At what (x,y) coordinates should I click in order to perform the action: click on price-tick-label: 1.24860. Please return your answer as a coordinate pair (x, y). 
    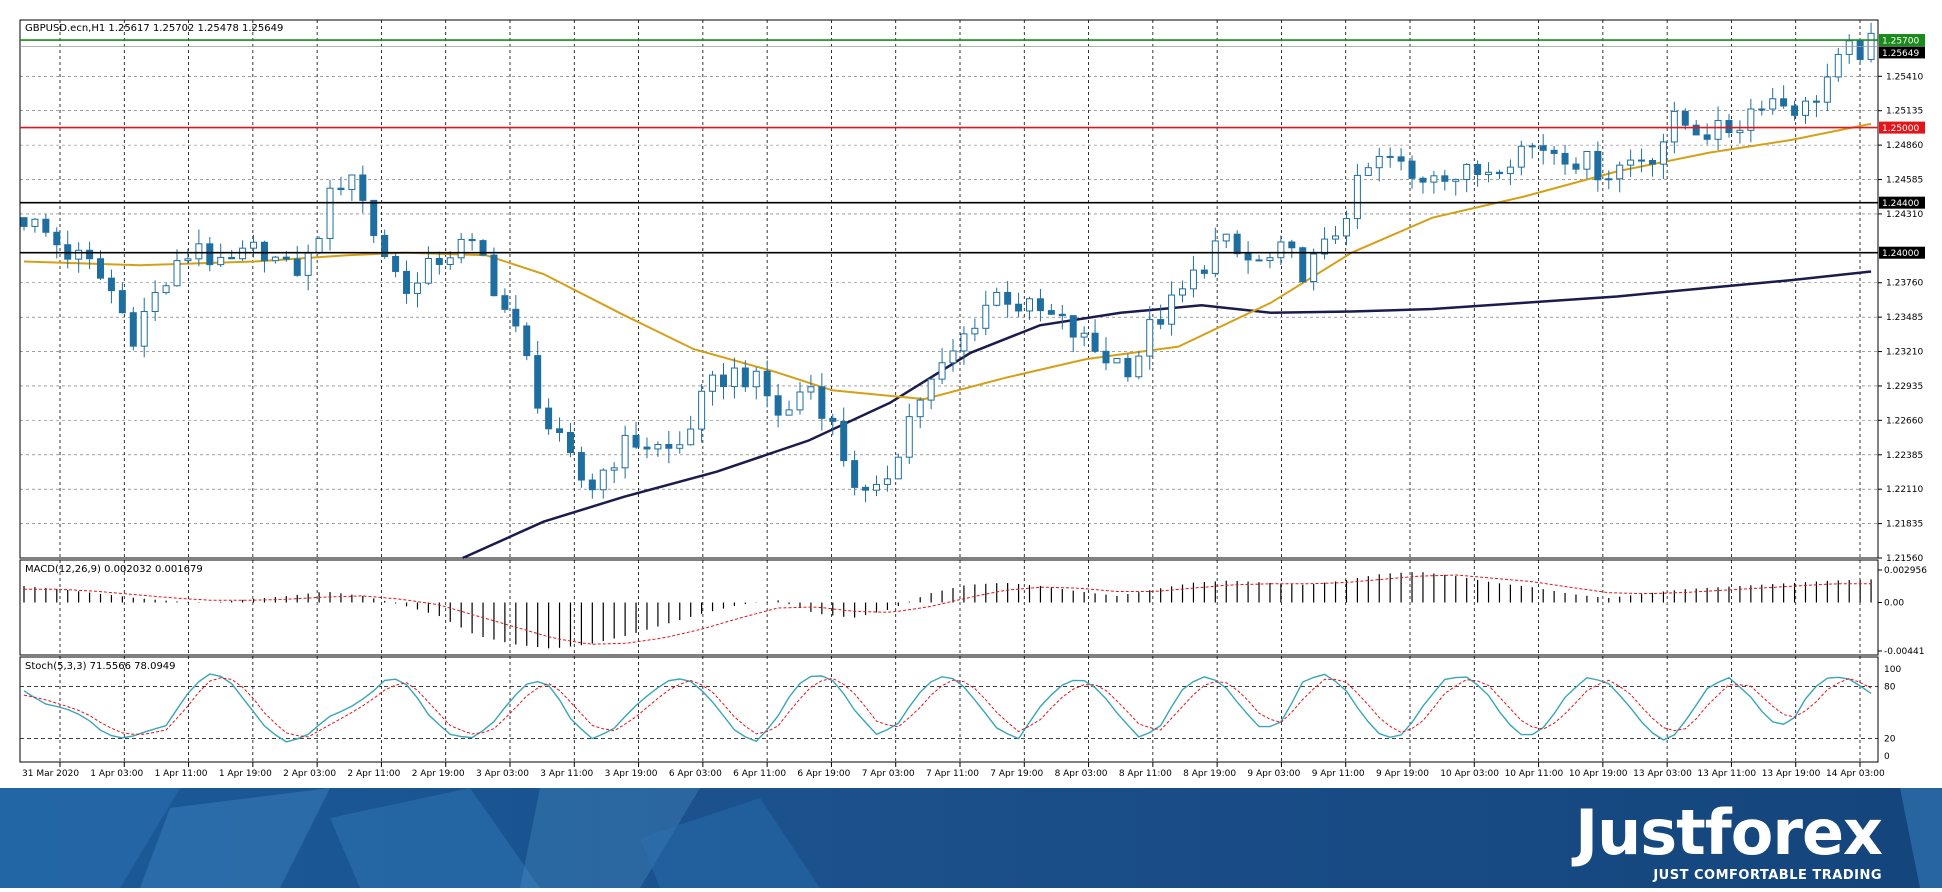
    Looking at the image, I should click on (1904, 146).